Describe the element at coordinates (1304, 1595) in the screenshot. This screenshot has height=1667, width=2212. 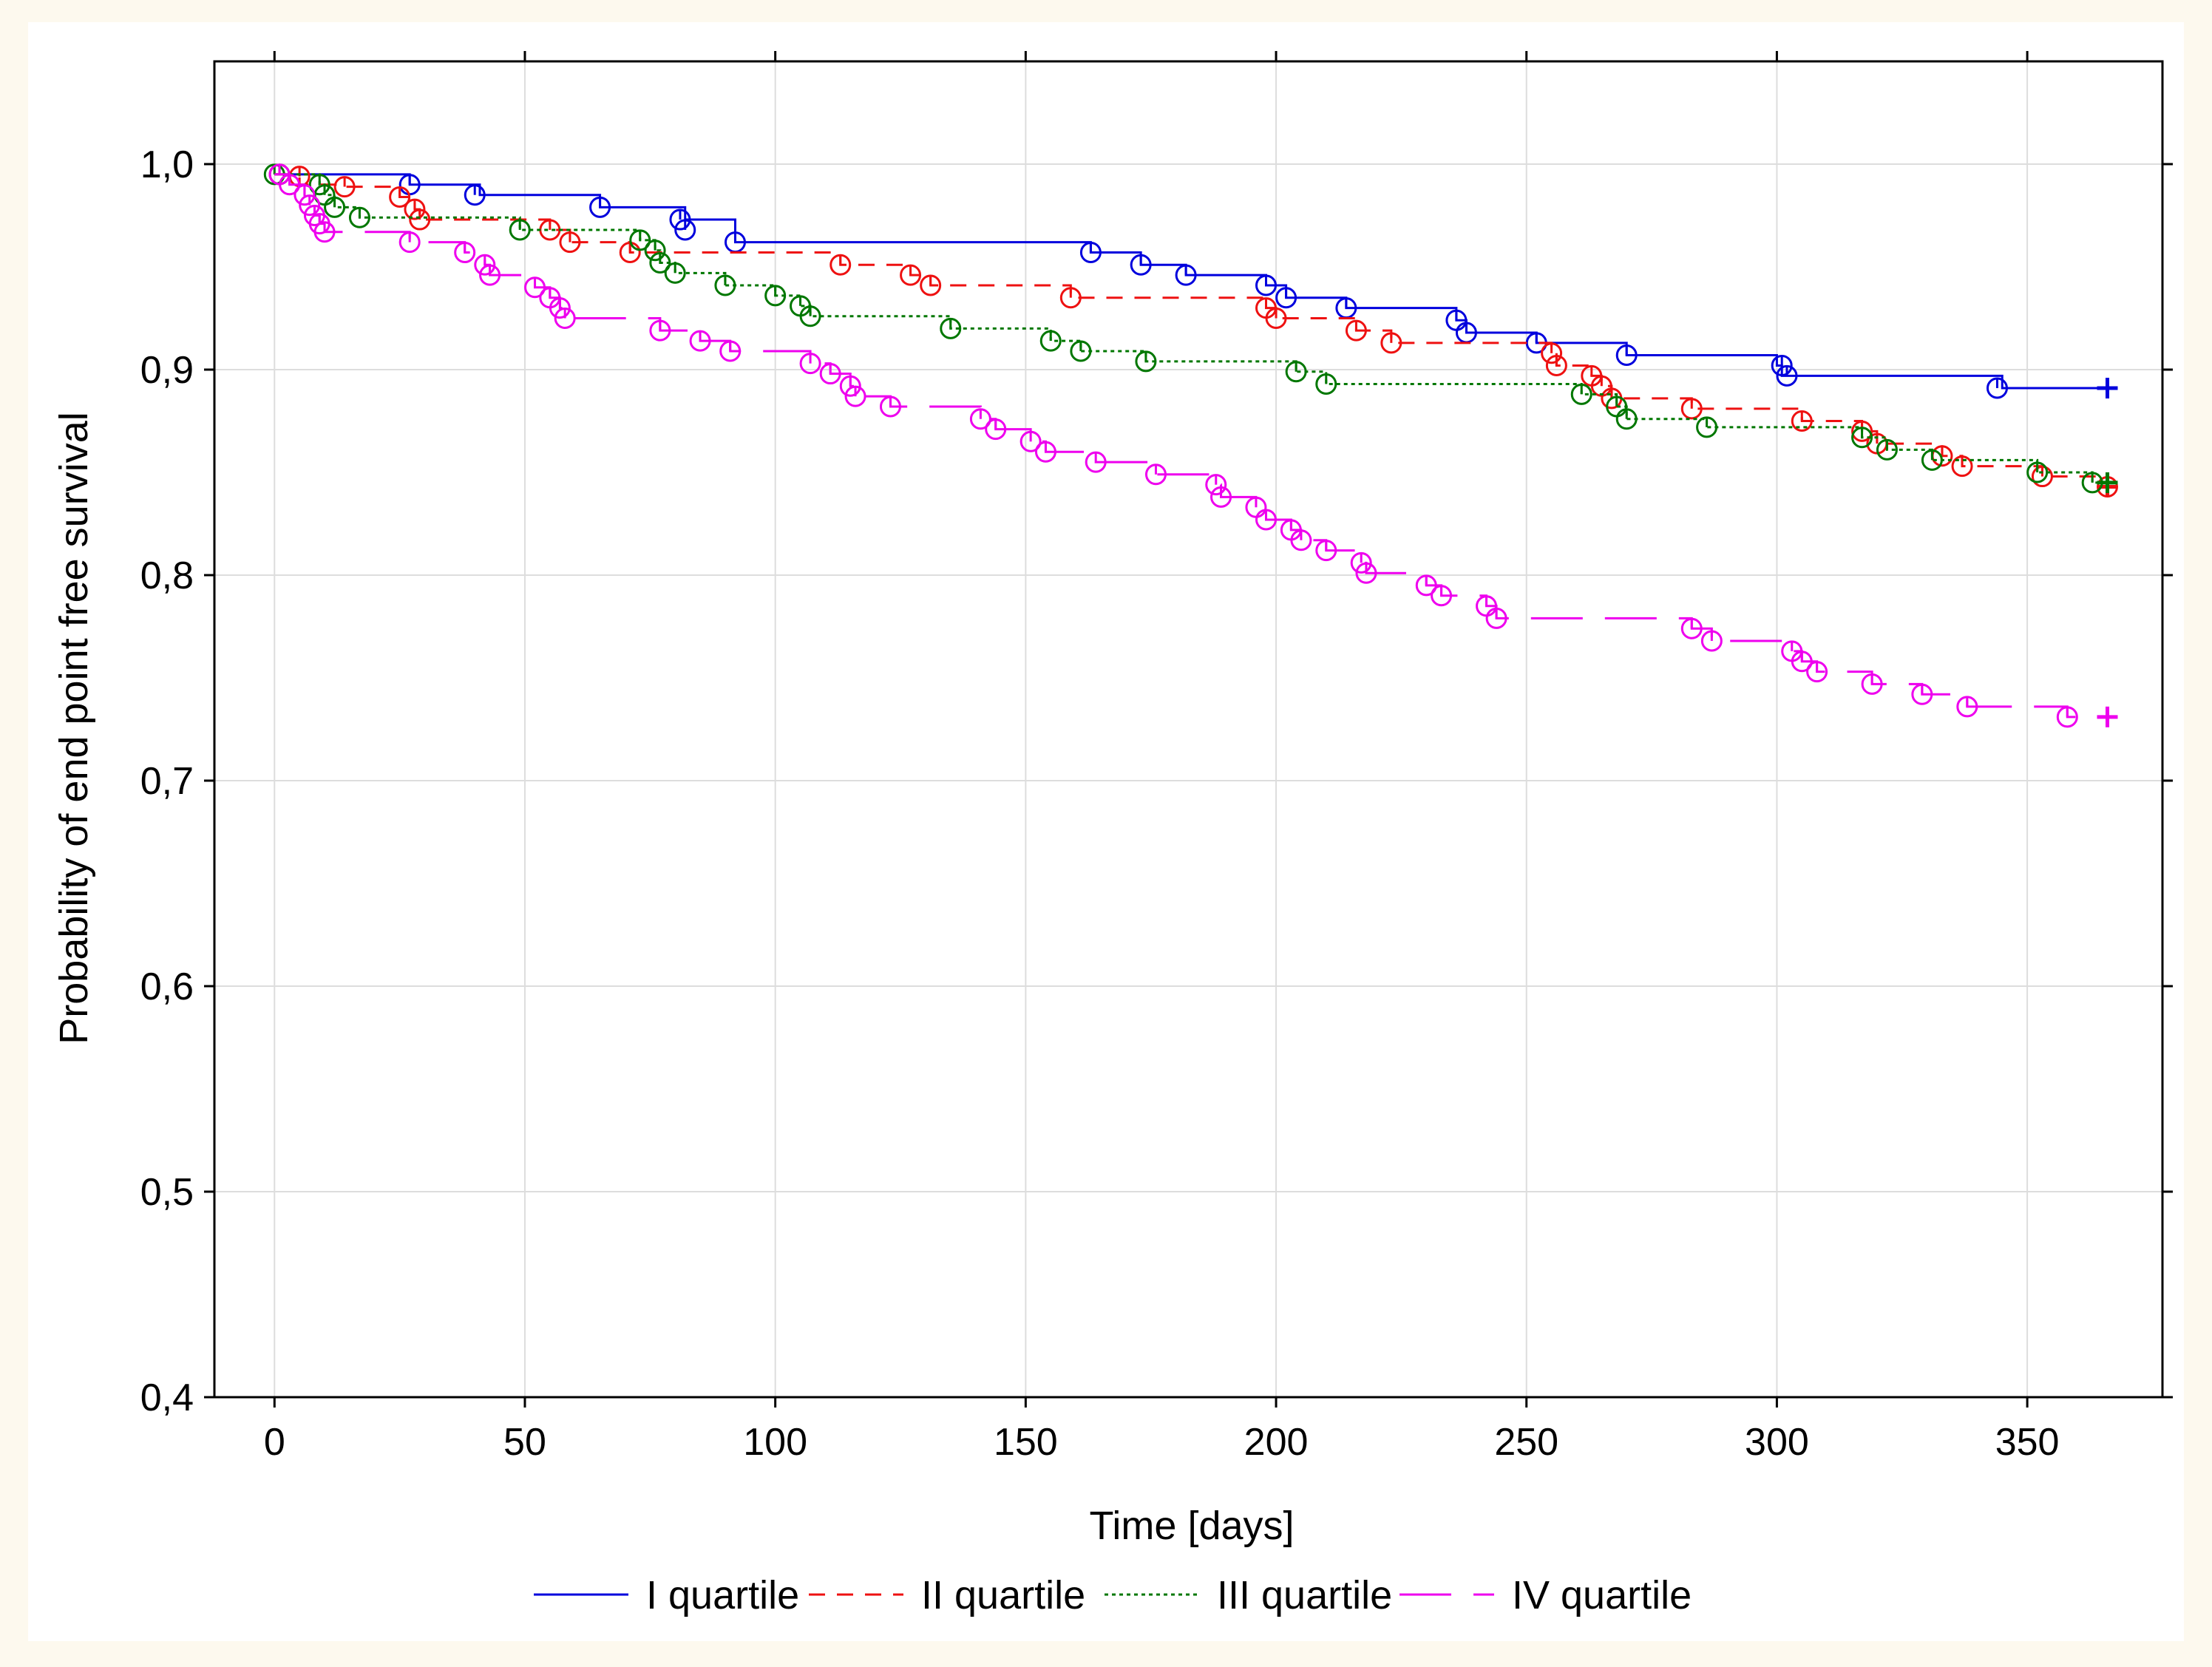
I see `legend-label: III quartile` at that location.